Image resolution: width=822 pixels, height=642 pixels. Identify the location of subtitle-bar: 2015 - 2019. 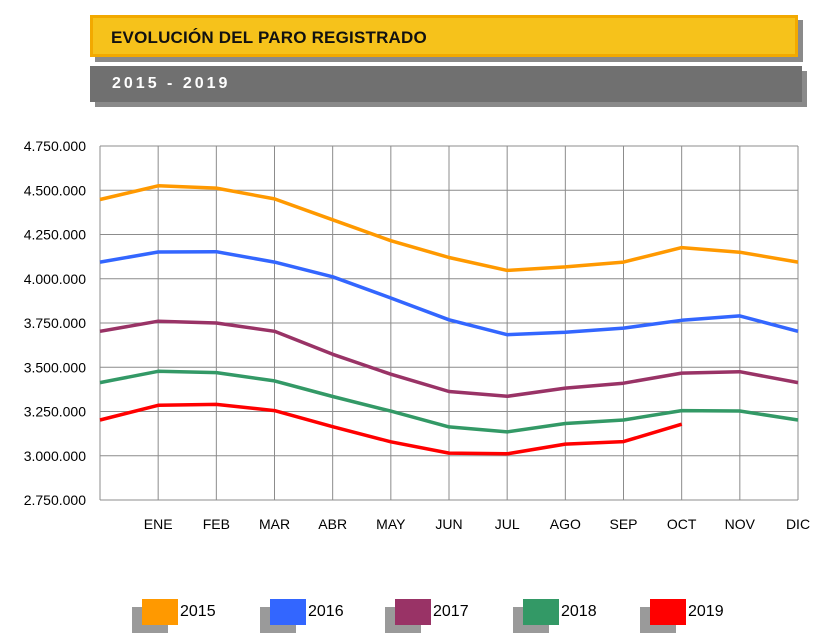
(446, 84).